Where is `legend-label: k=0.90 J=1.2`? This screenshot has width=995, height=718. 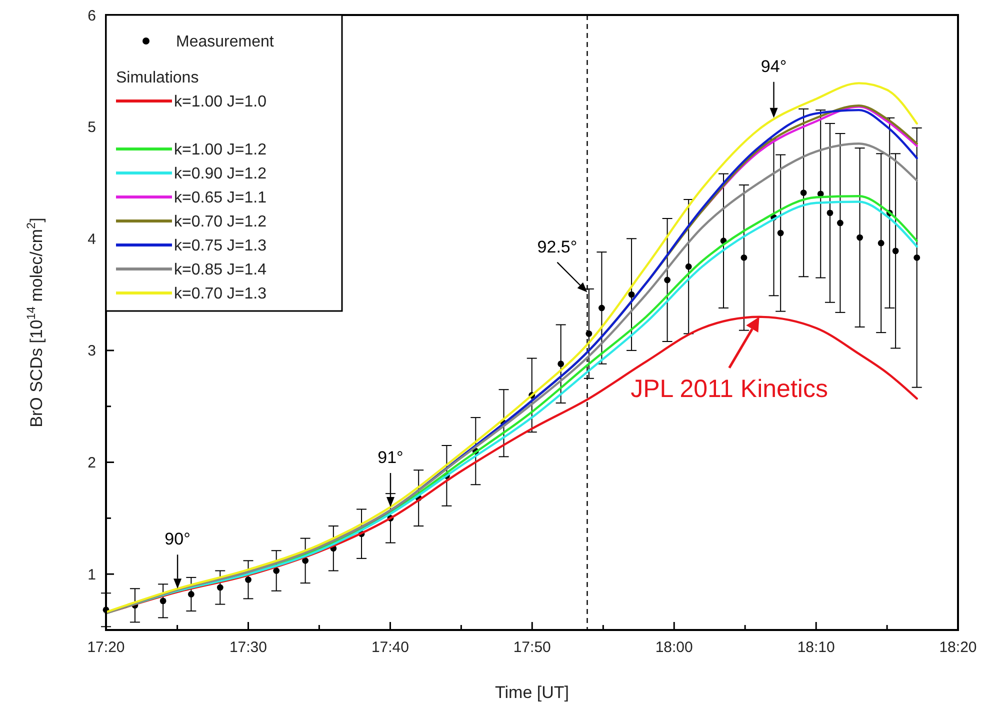 legend-label: k=0.90 J=1.2 is located at coordinates (220, 174).